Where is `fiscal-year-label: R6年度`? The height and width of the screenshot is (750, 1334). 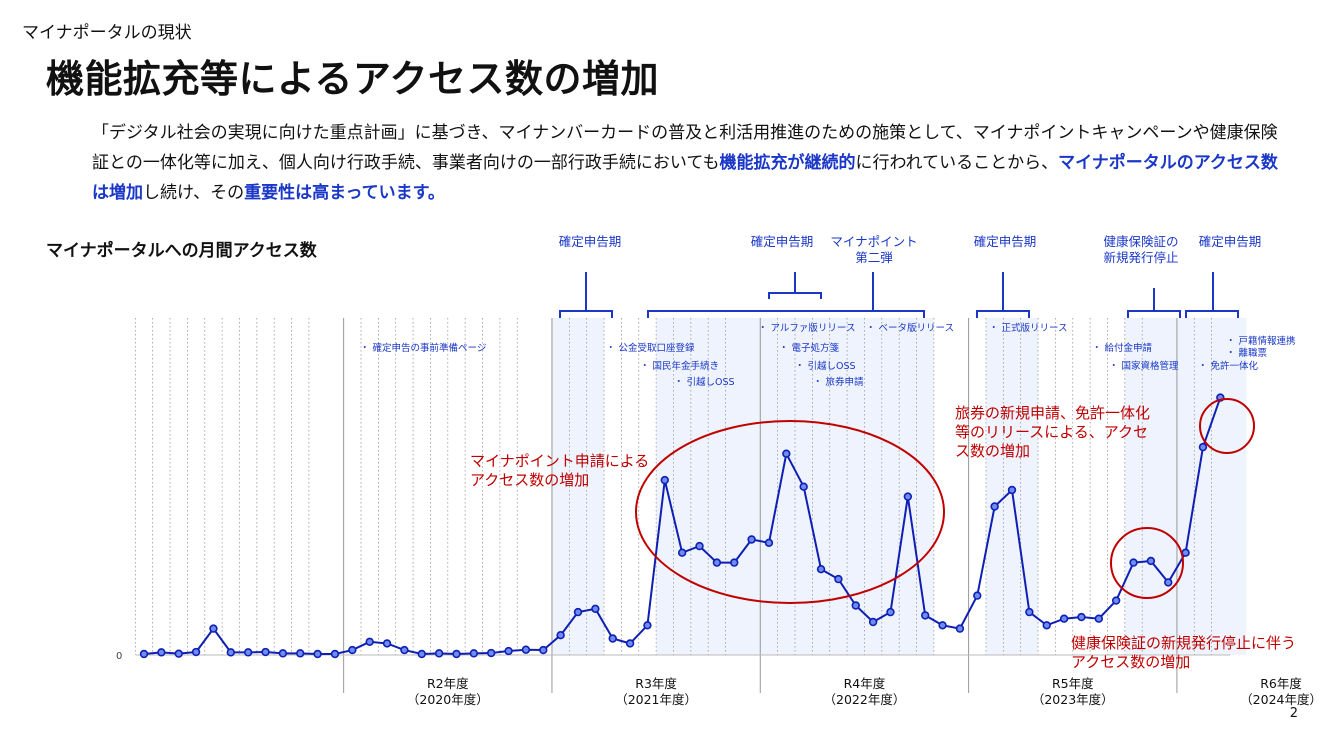
fiscal-year-label: R6年度 is located at coordinates (1281, 683).